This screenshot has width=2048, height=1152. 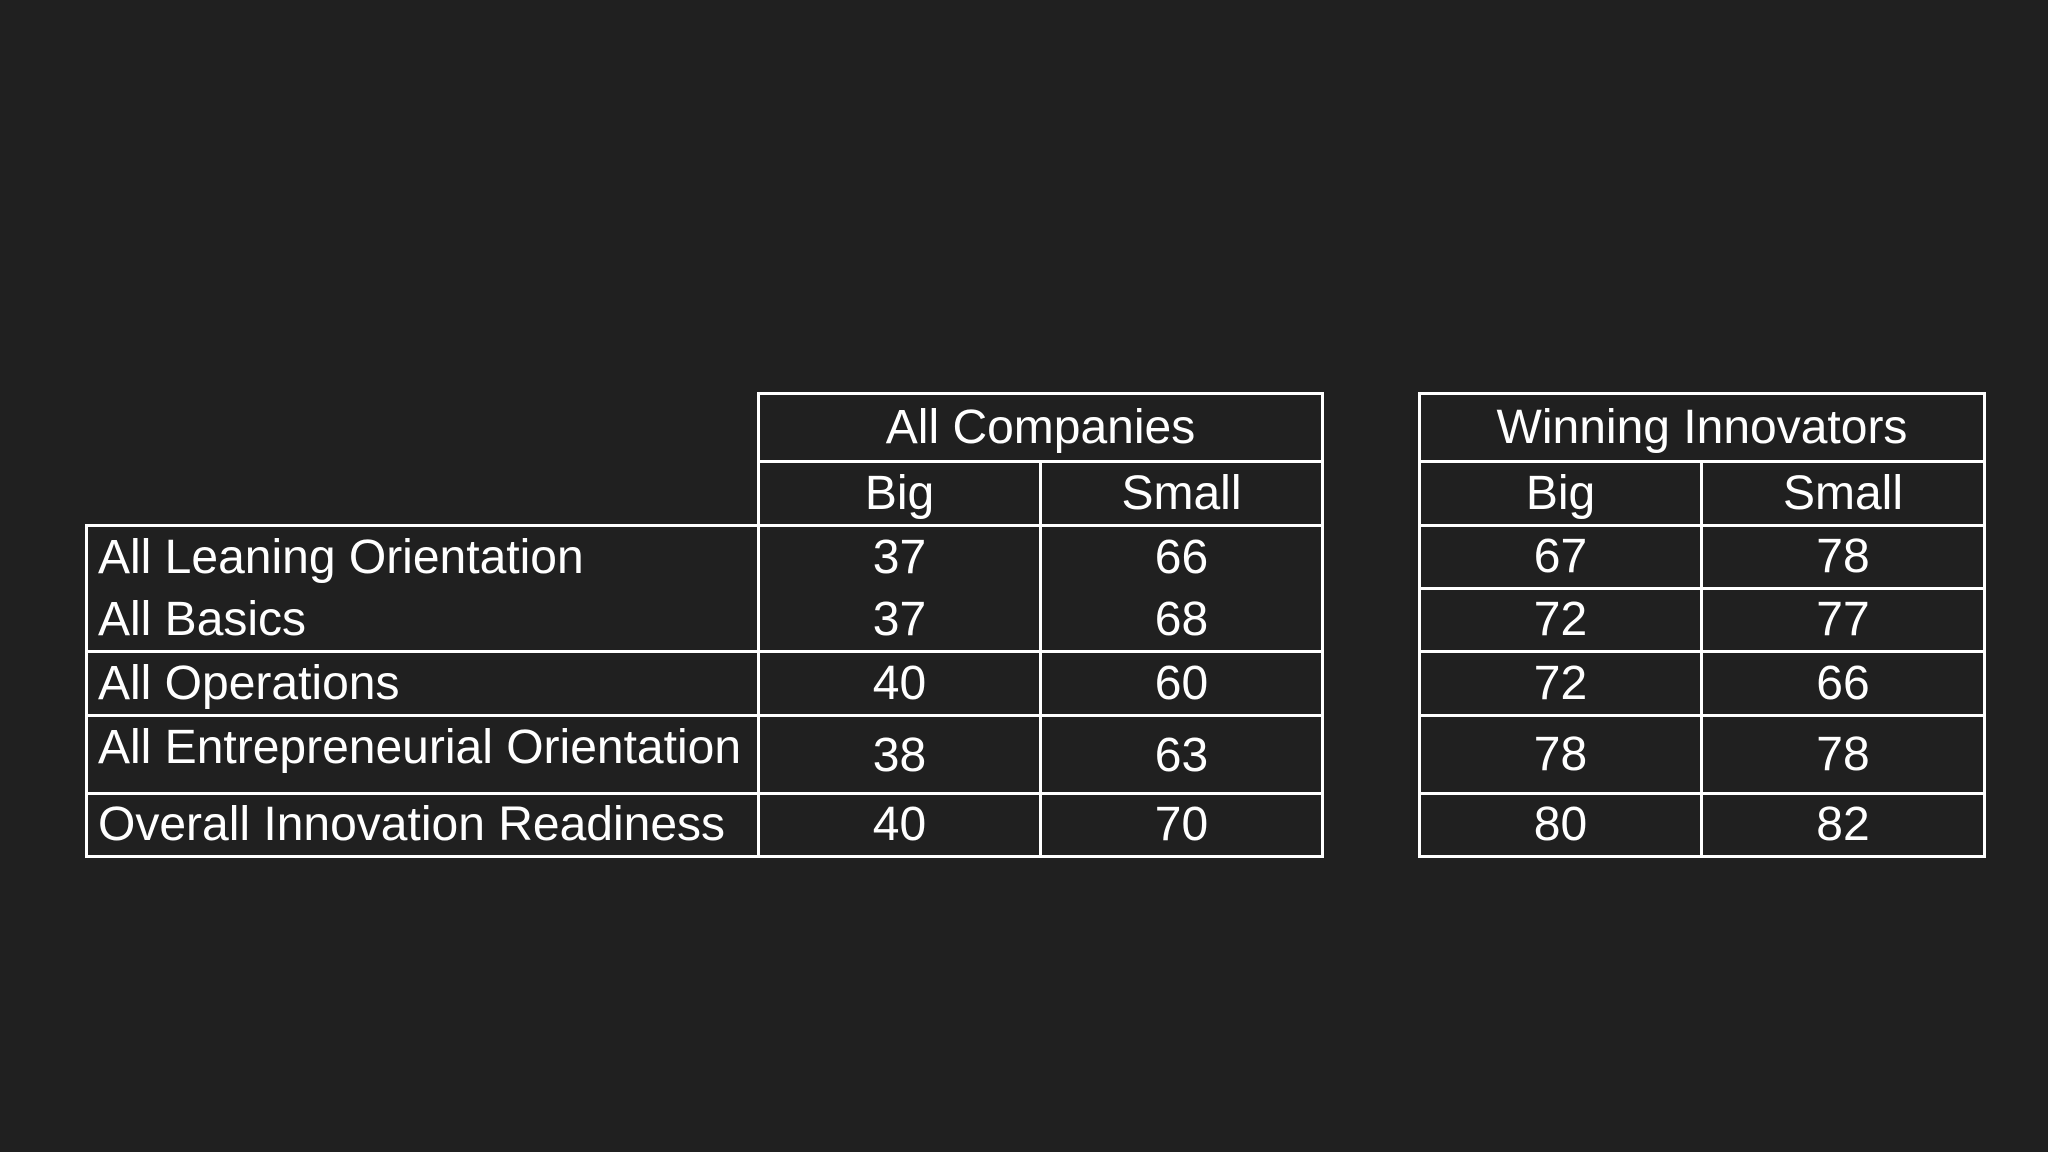 What do you see at coordinates (1040, 427) in the screenshot?
I see `group-header-all-companies: All Companies` at bounding box center [1040, 427].